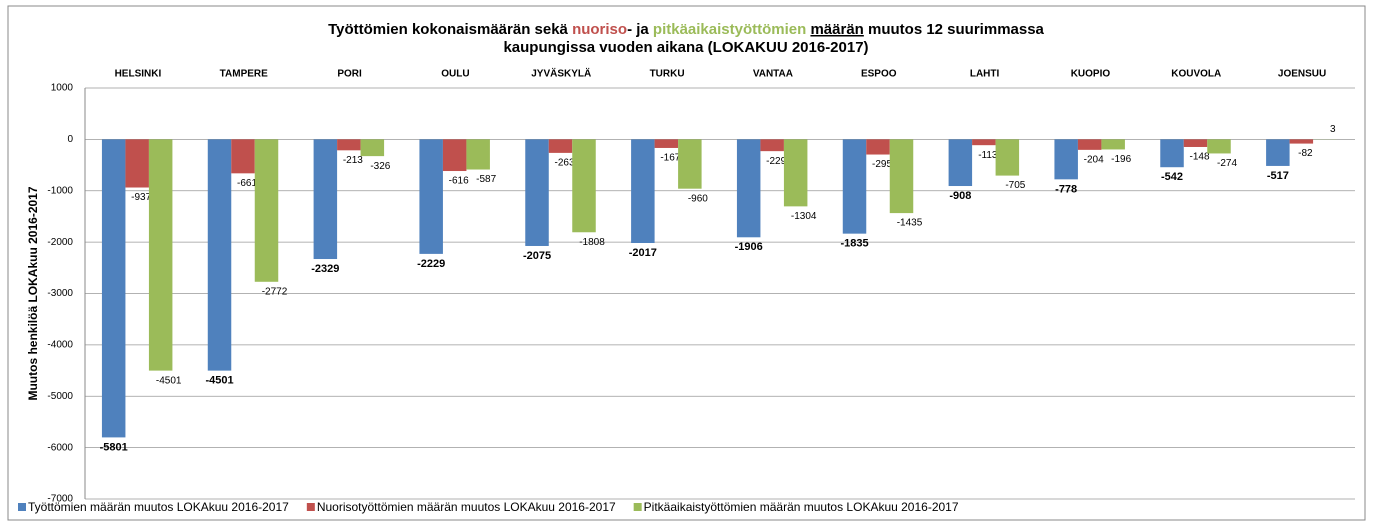 Image resolution: width=1373 pixels, height=529 pixels. Describe the element at coordinates (698, 198) in the screenshot. I see `data-label: -960` at that location.